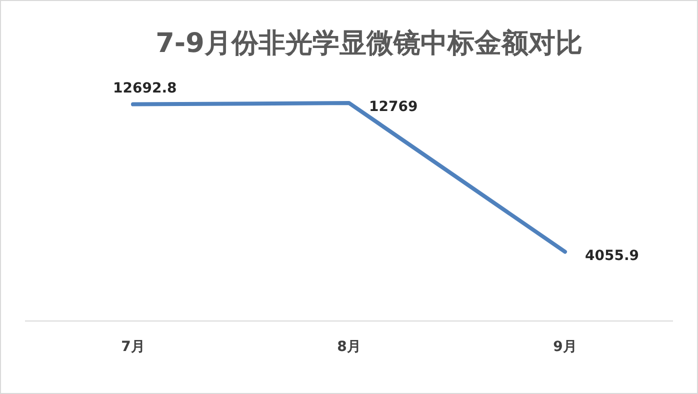 This screenshot has height=394, width=698. Describe the element at coordinates (349, 347) in the screenshot. I see `x-tick-label: 8月` at that location.